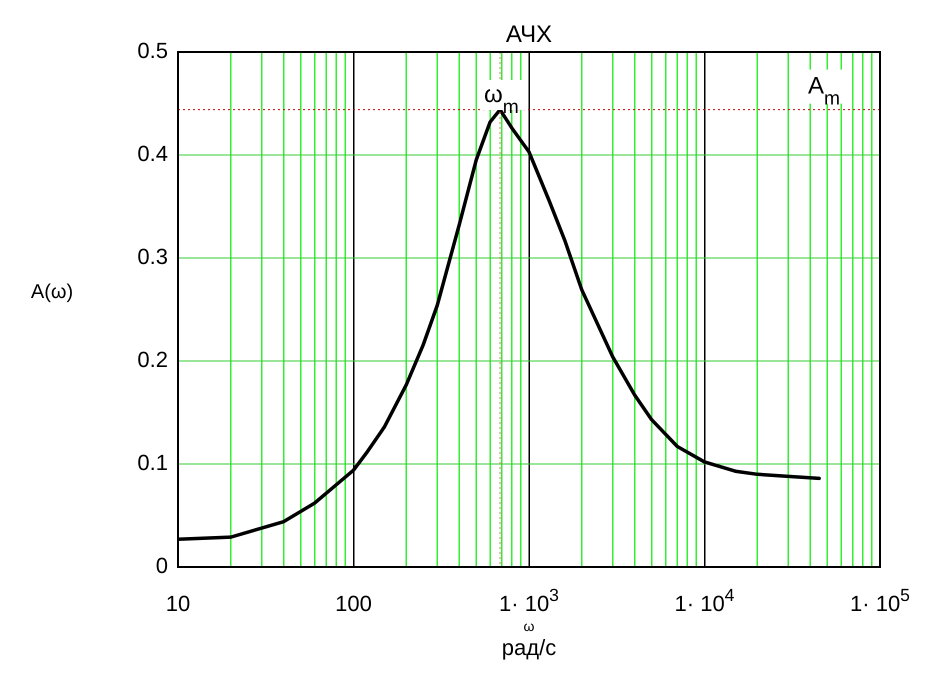 Image resolution: width=933 pixels, height=678 pixels. I want to click on chart-title: АЧХ, so click(529, 34).